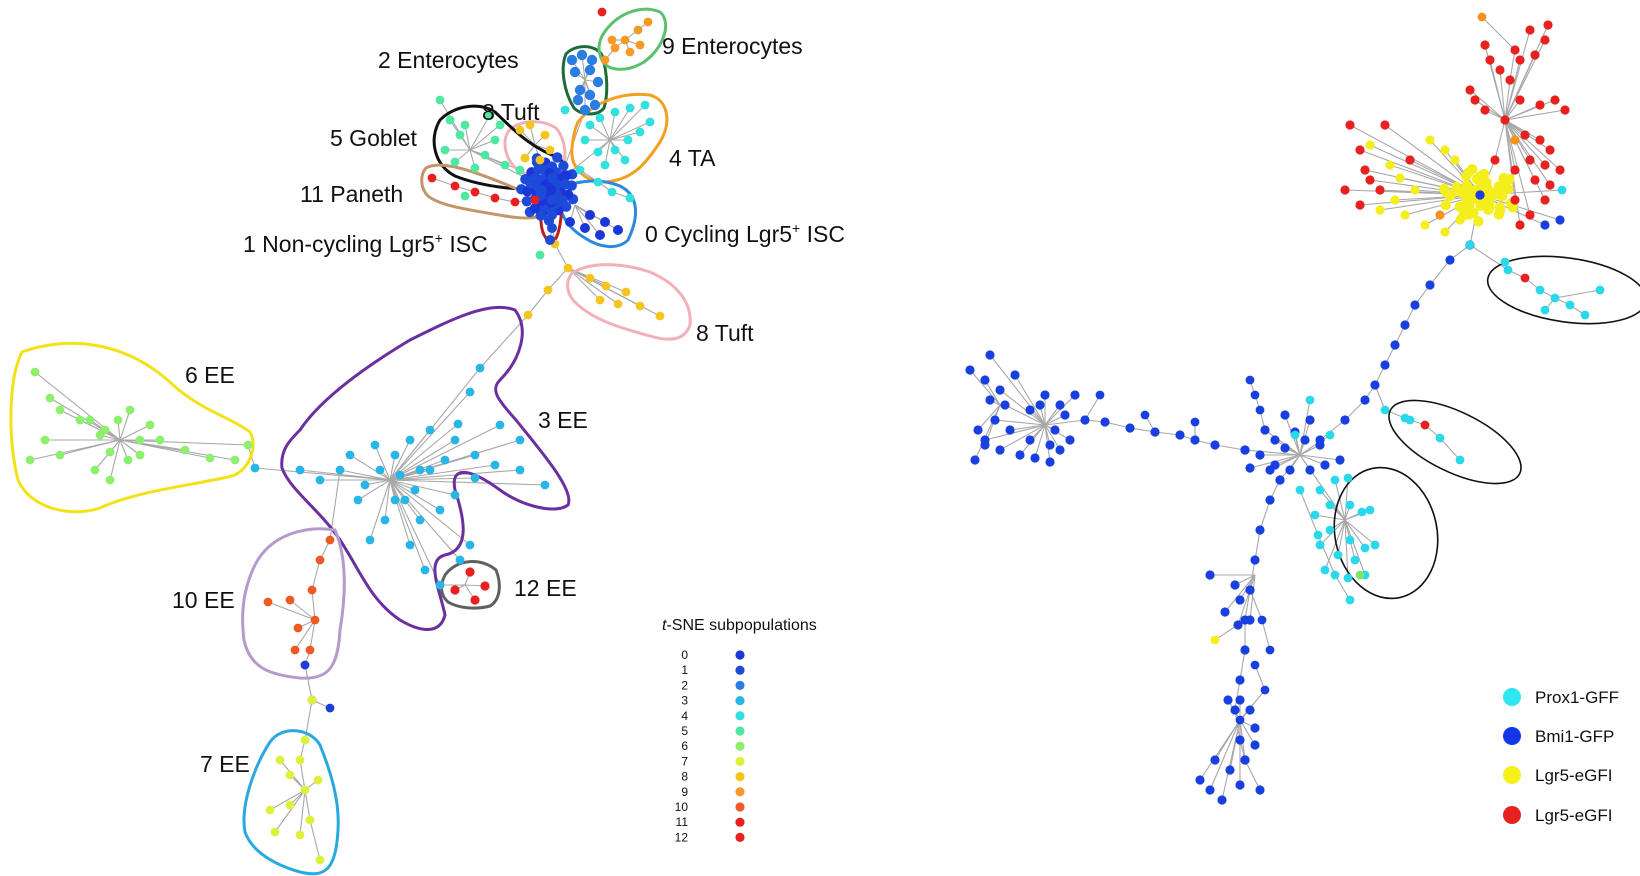 The height and width of the screenshot is (876, 1640). I want to click on tsne-legend-dot, so click(740, 670).